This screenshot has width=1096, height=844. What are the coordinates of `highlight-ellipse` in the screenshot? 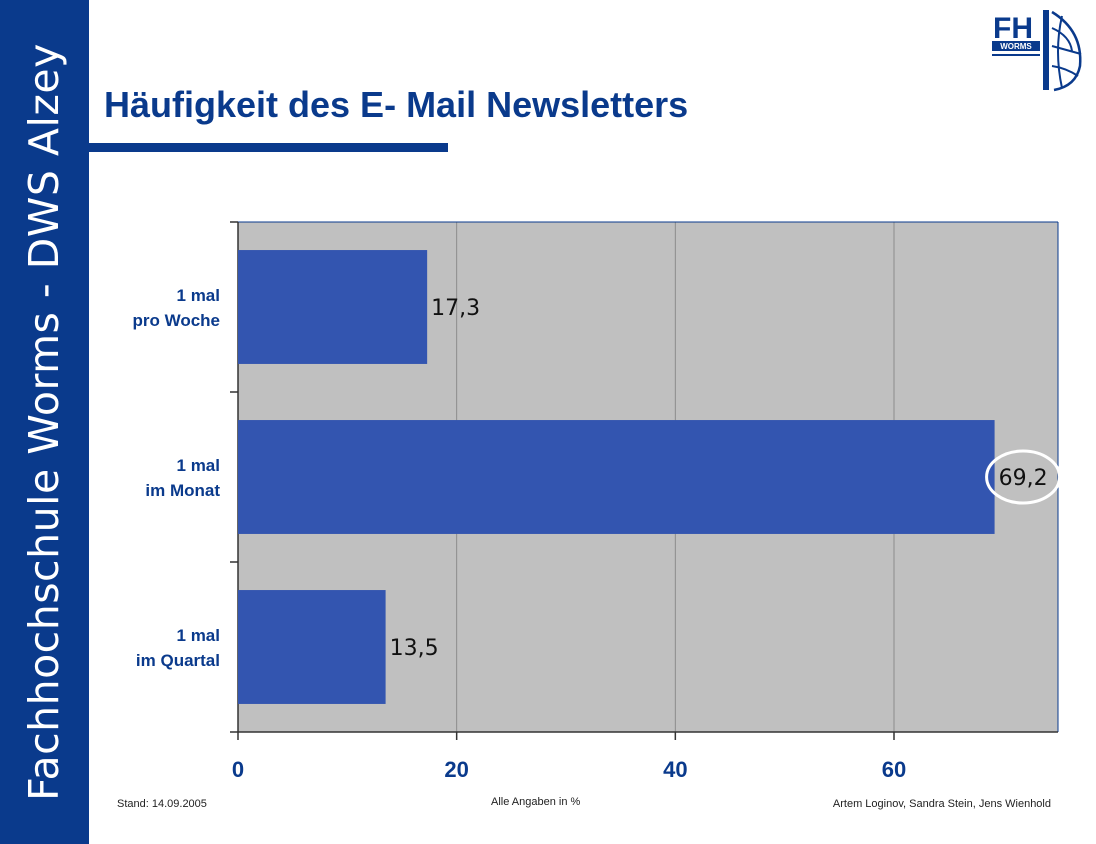 It's located at (1023, 477).